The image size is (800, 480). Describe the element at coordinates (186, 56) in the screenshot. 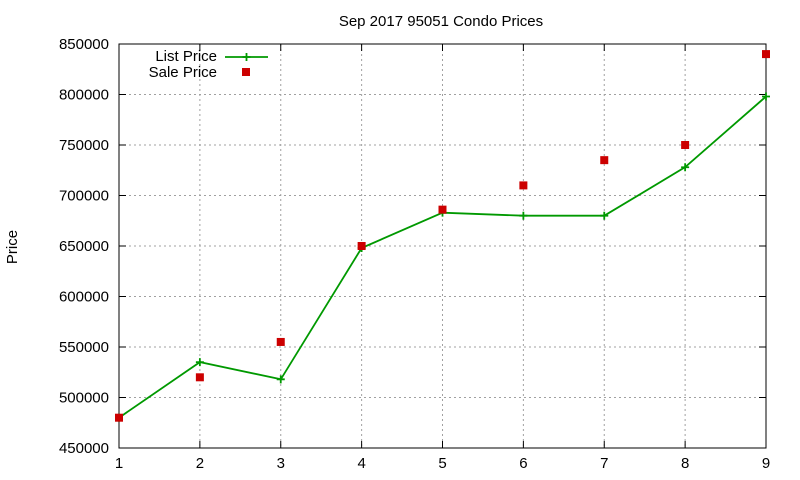

I see `legend-label-list-price: List Price` at that location.